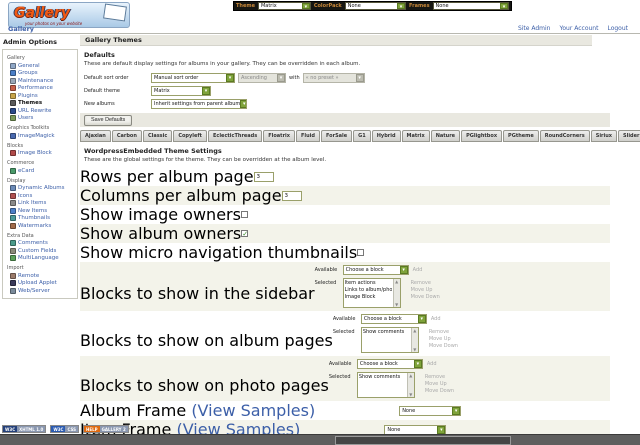 The image size is (640, 445). I want to click on sidebar-item-comments: Comments, so click(40, 244).